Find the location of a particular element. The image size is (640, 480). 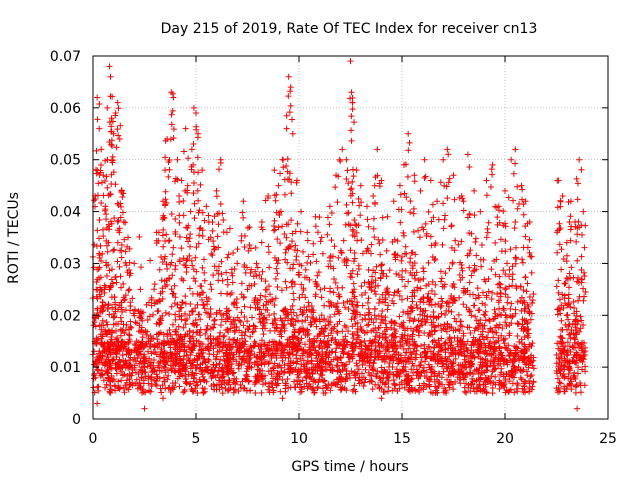

y-tick-label: 0.03 is located at coordinates (65, 264).